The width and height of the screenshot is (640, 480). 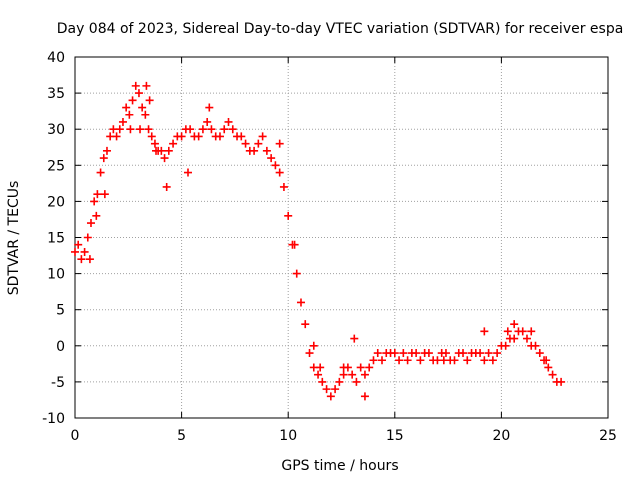 I want to click on y-tick-label: 5, so click(x=60, y=311).